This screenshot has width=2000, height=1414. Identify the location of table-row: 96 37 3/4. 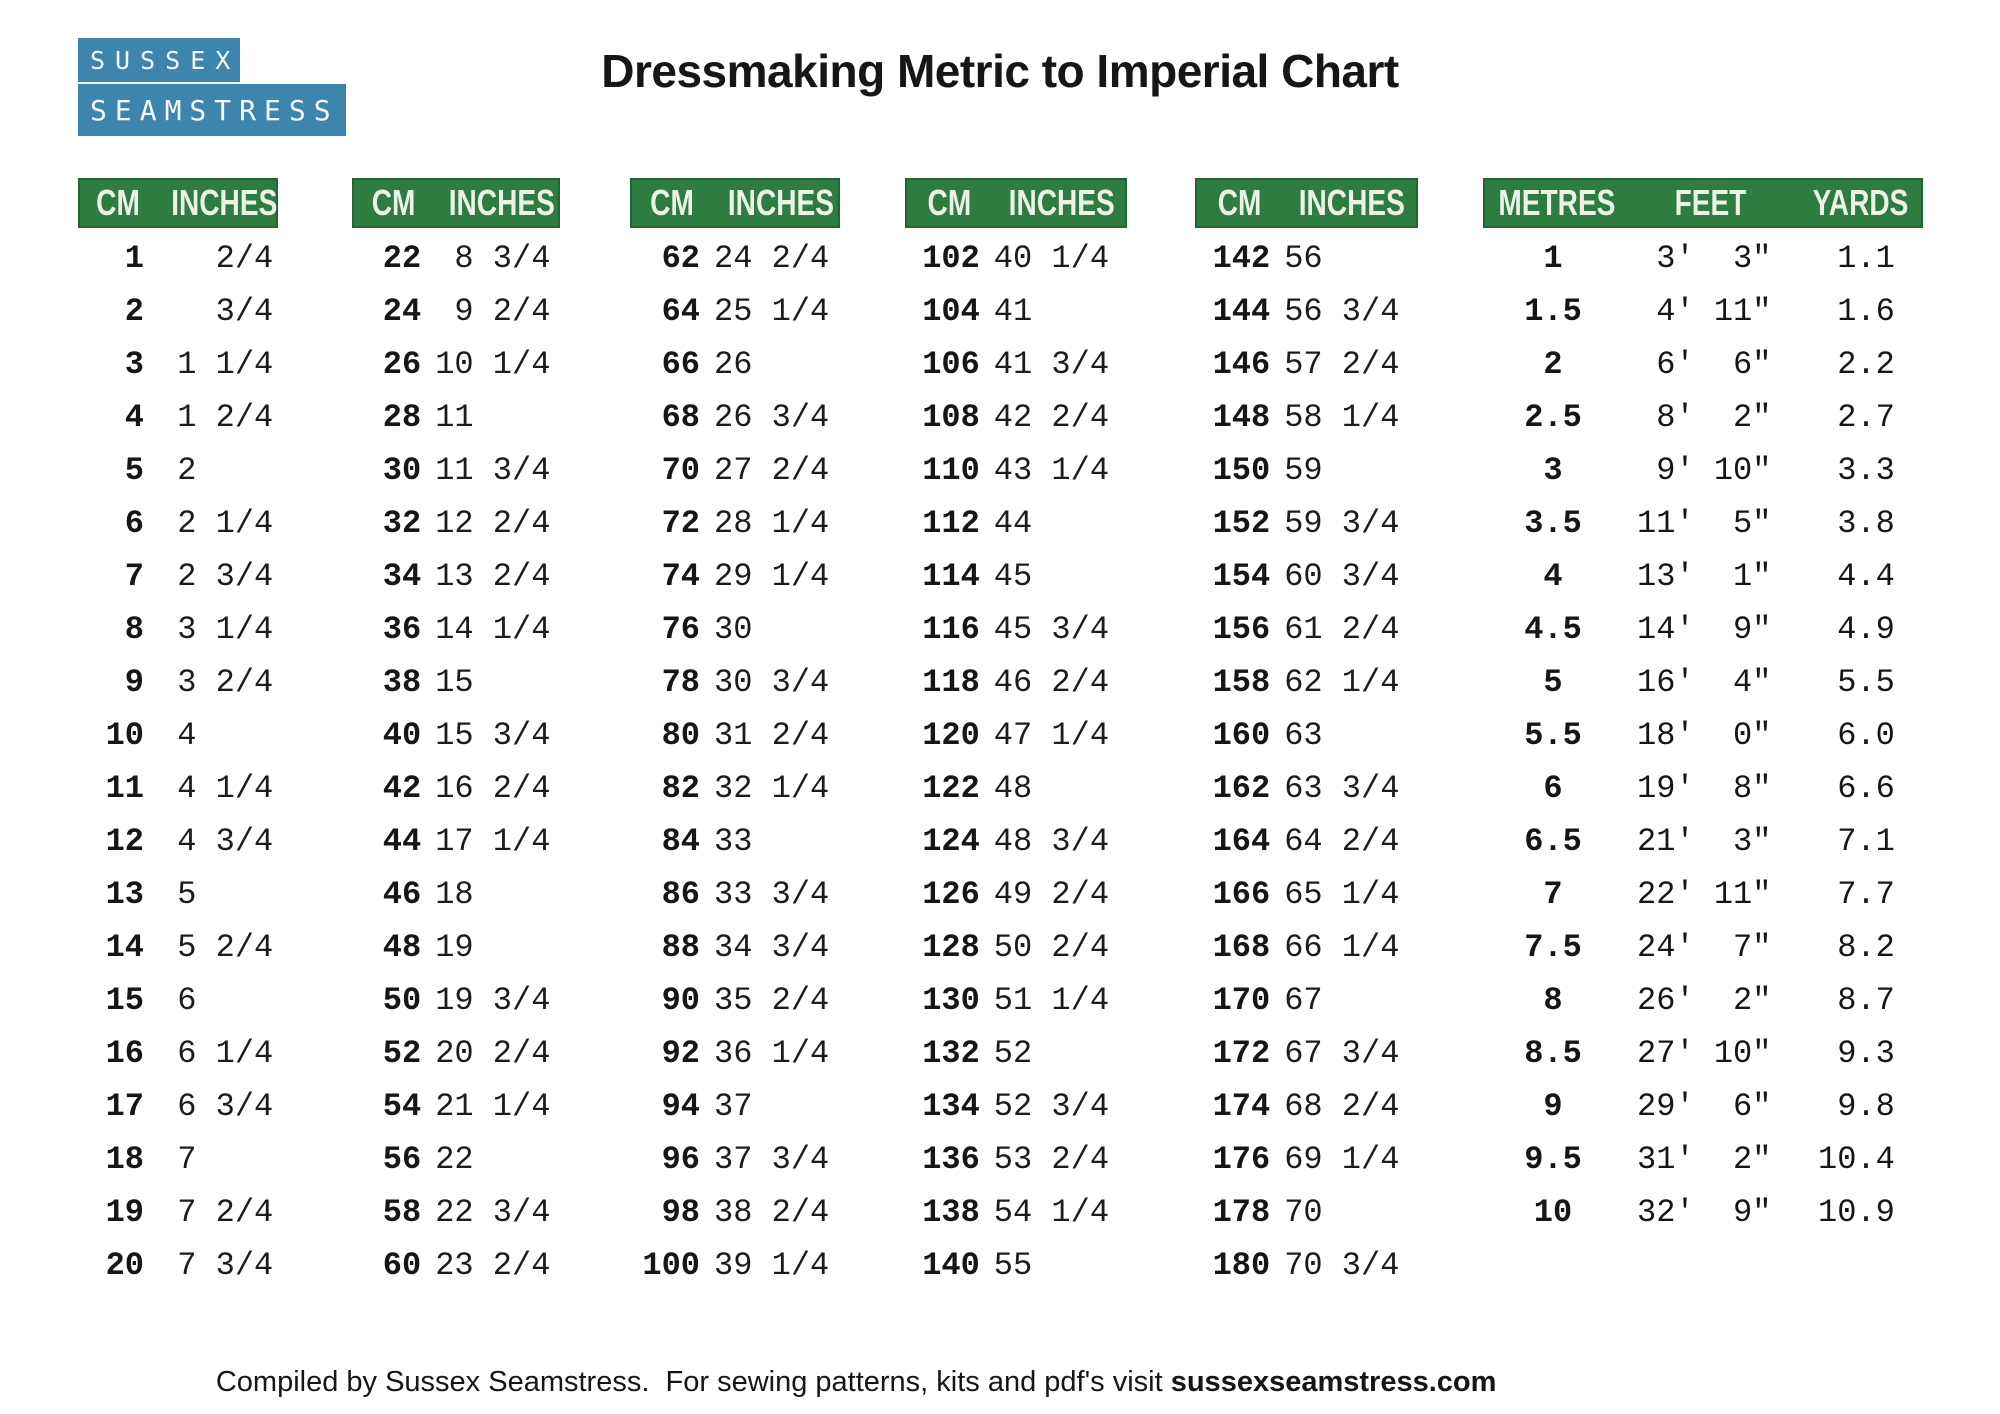
(735, 1159).